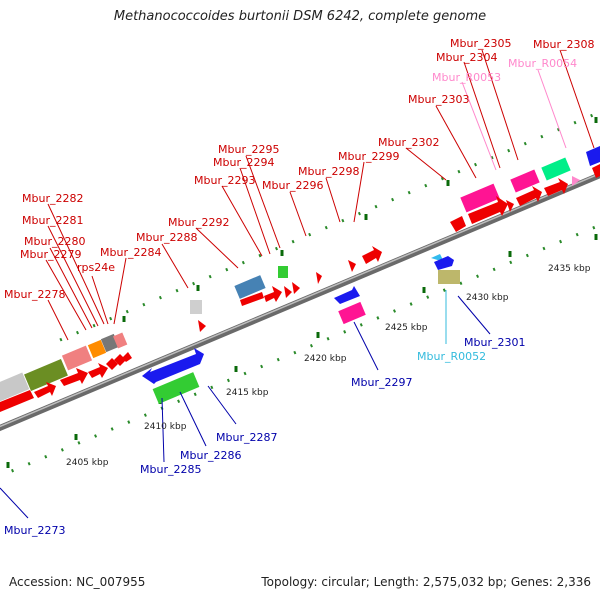 The width and height of the screenshot is (600, 600). I want to click on gene-label: Mbur_R0052, so click(451, 356).